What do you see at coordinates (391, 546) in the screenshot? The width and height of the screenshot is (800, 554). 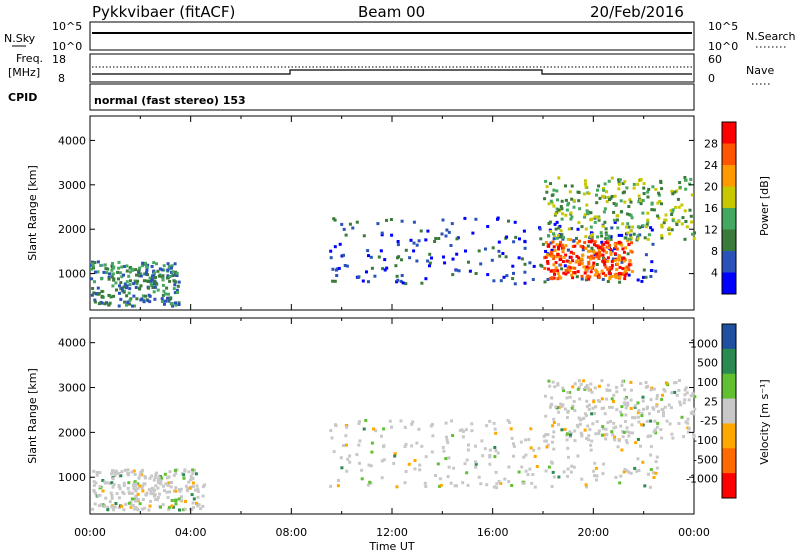 I see `time-axis-label: Time UT` at bounding box center [391, 546].